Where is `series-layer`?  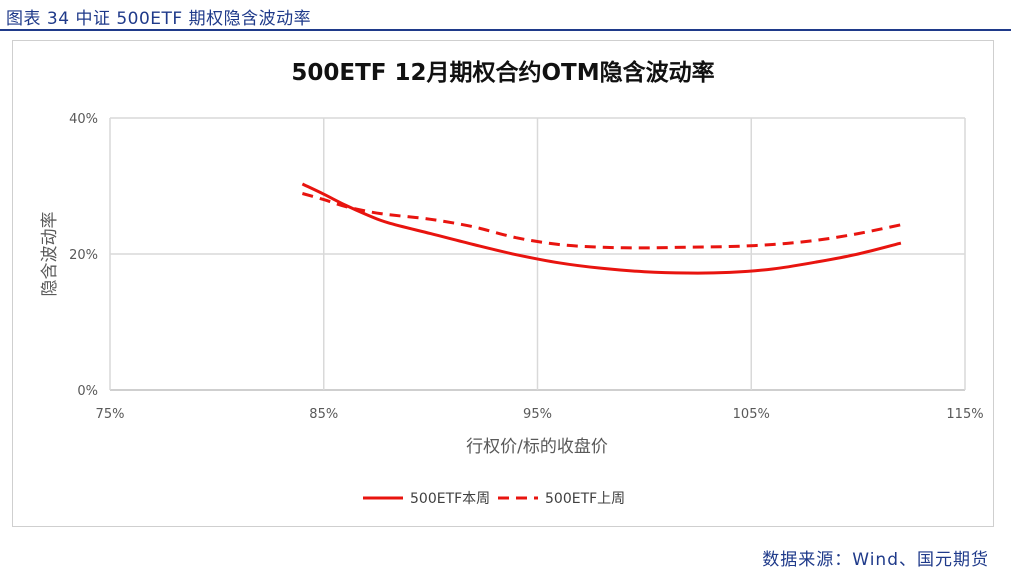
series-layer is located at coordinates (601, 228).